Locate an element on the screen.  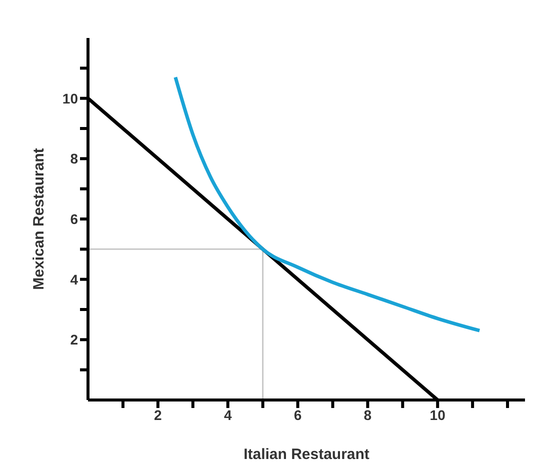
y-tick-label: 4 is located at coordinates (74, 279).